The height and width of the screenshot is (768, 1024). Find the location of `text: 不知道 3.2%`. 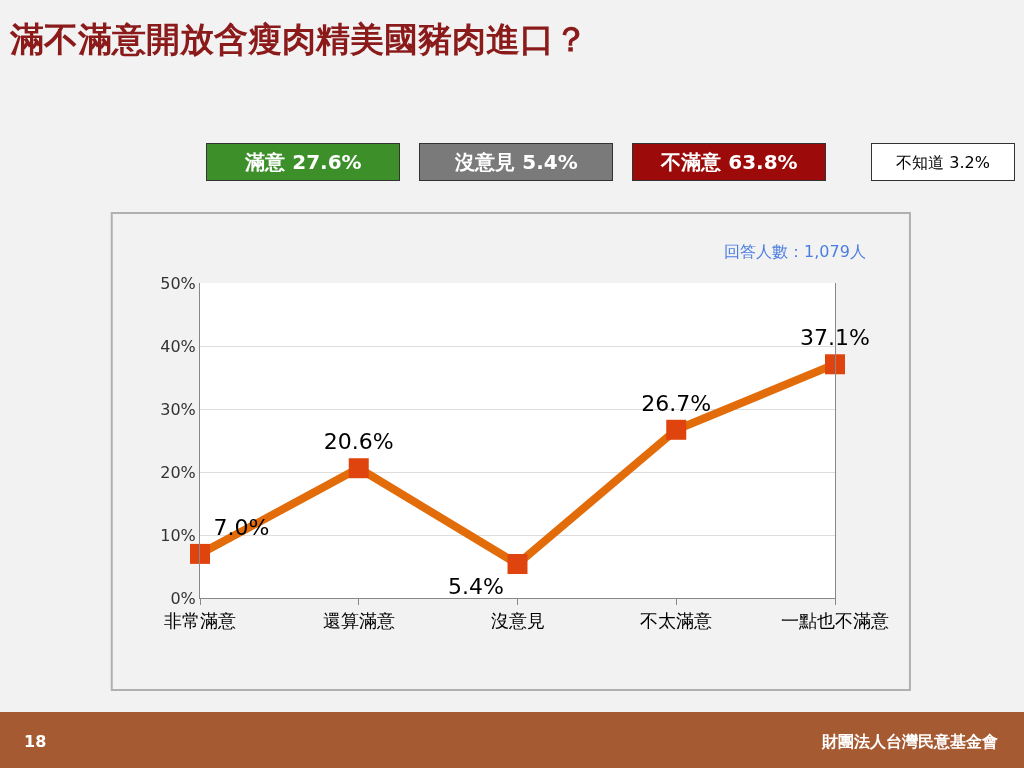

text: 不知道 3.2% is located at coordinates (943, 162).